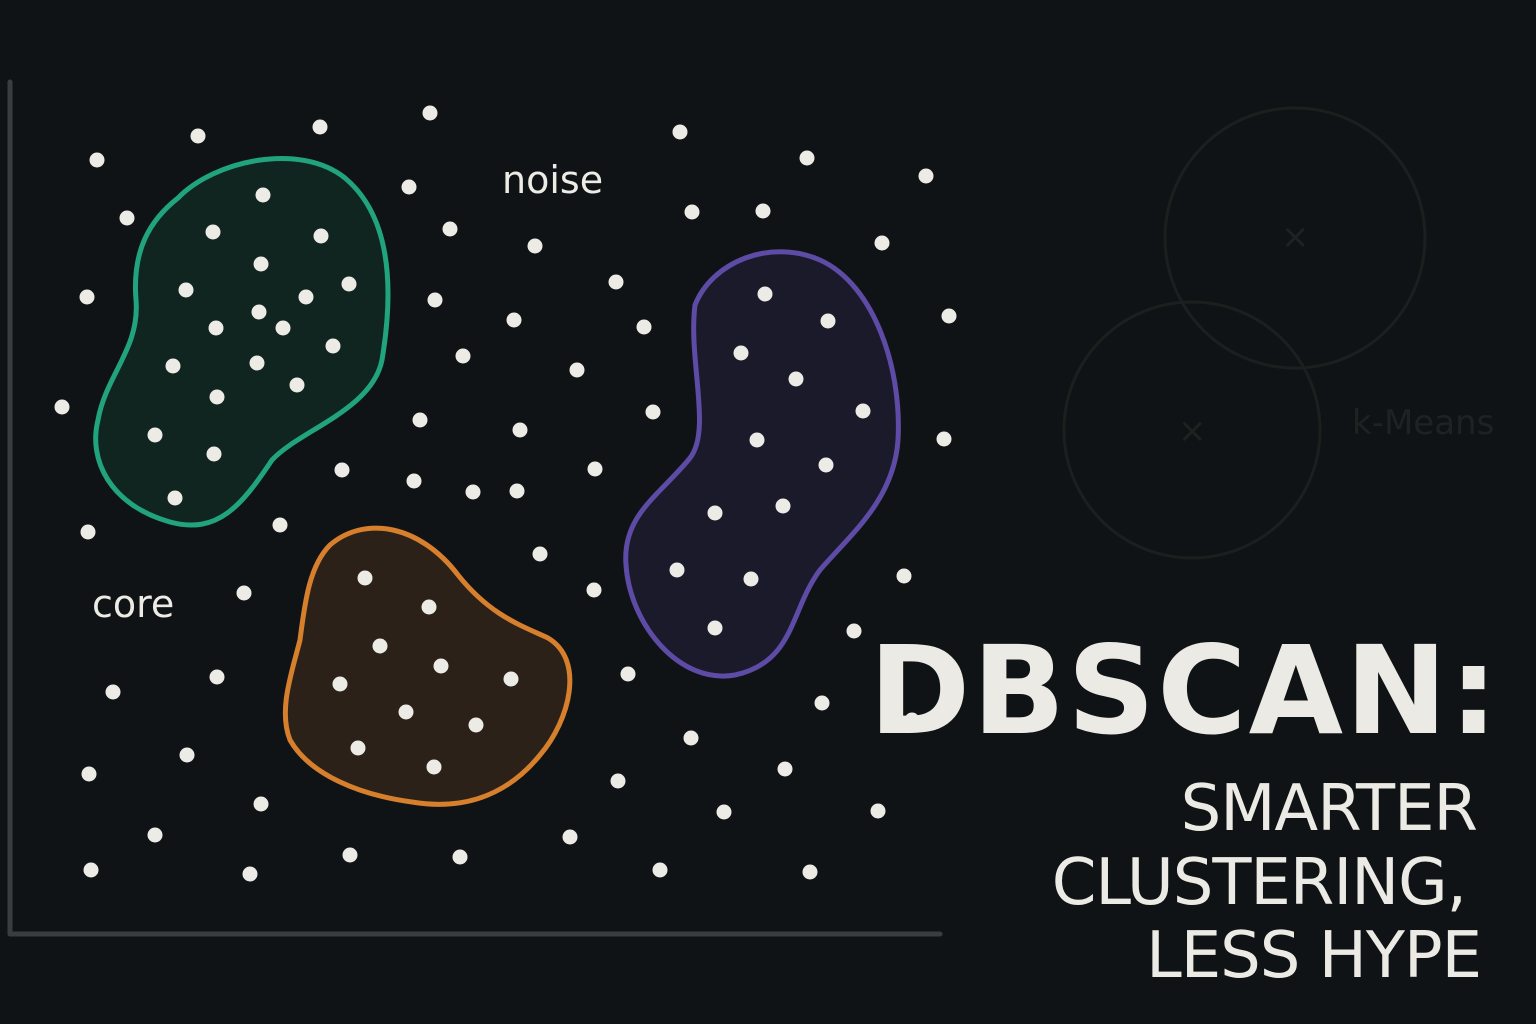 The width and height of the screenshot is (1536, 1024). Describe the element at coordinates (1259, 883) in the screenshot. I see `headline-line-clustering: CLUSTERING,` at that location.